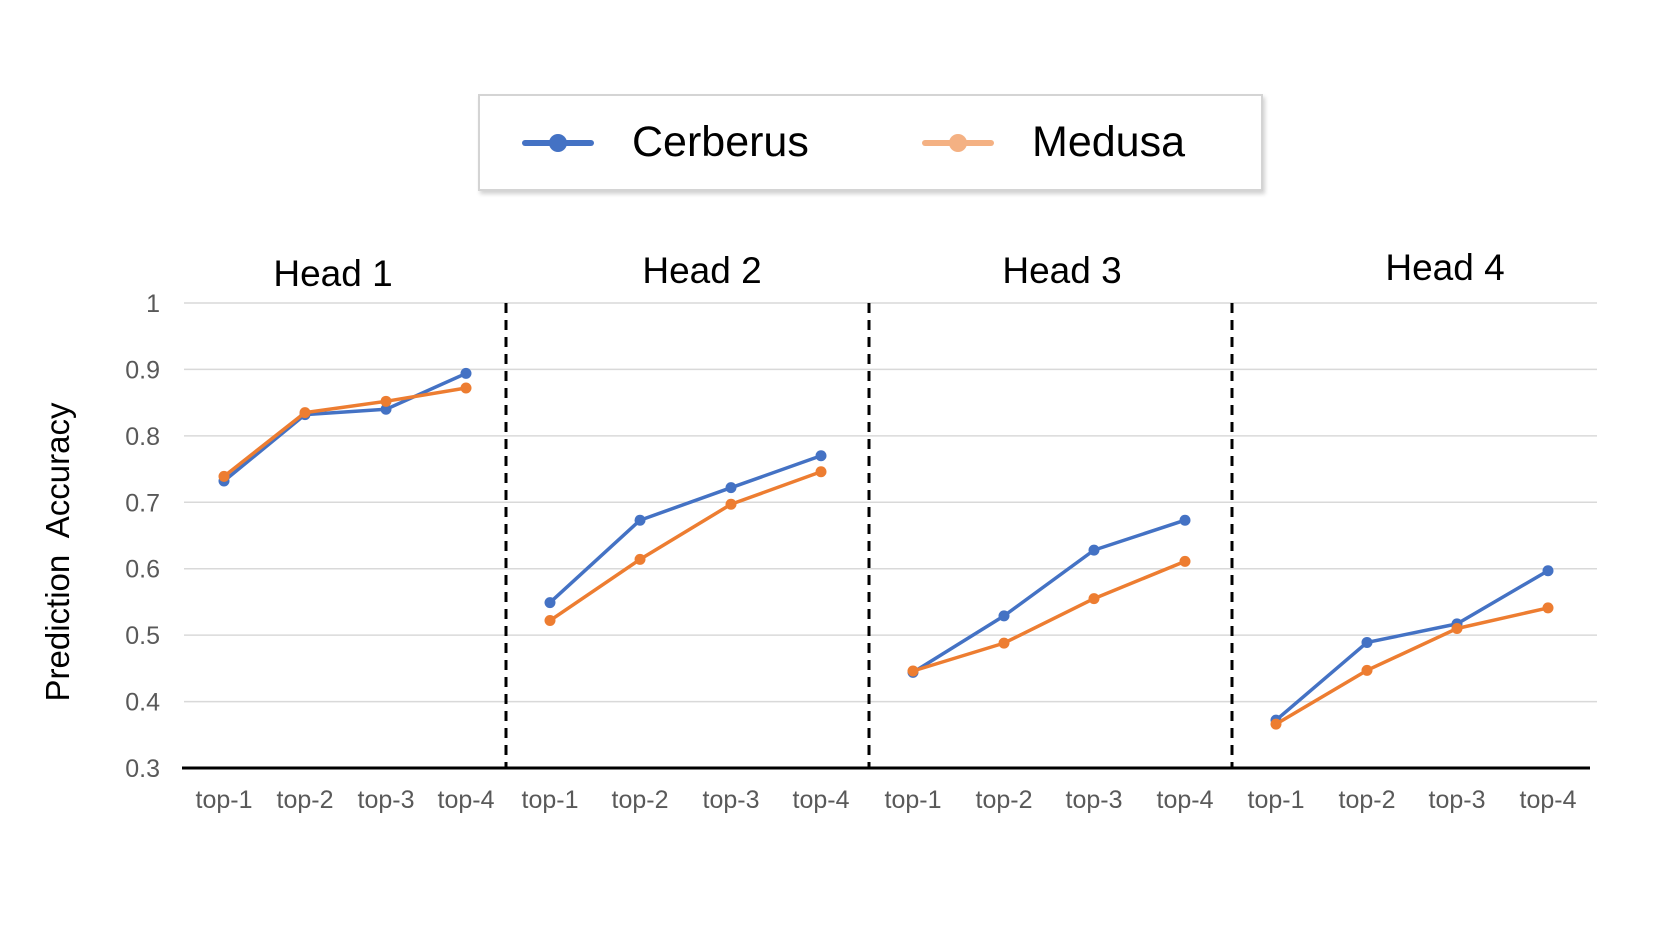 The image size is (1661, 926). I want to click on legend-marker-cerberus, so click(558, 142).